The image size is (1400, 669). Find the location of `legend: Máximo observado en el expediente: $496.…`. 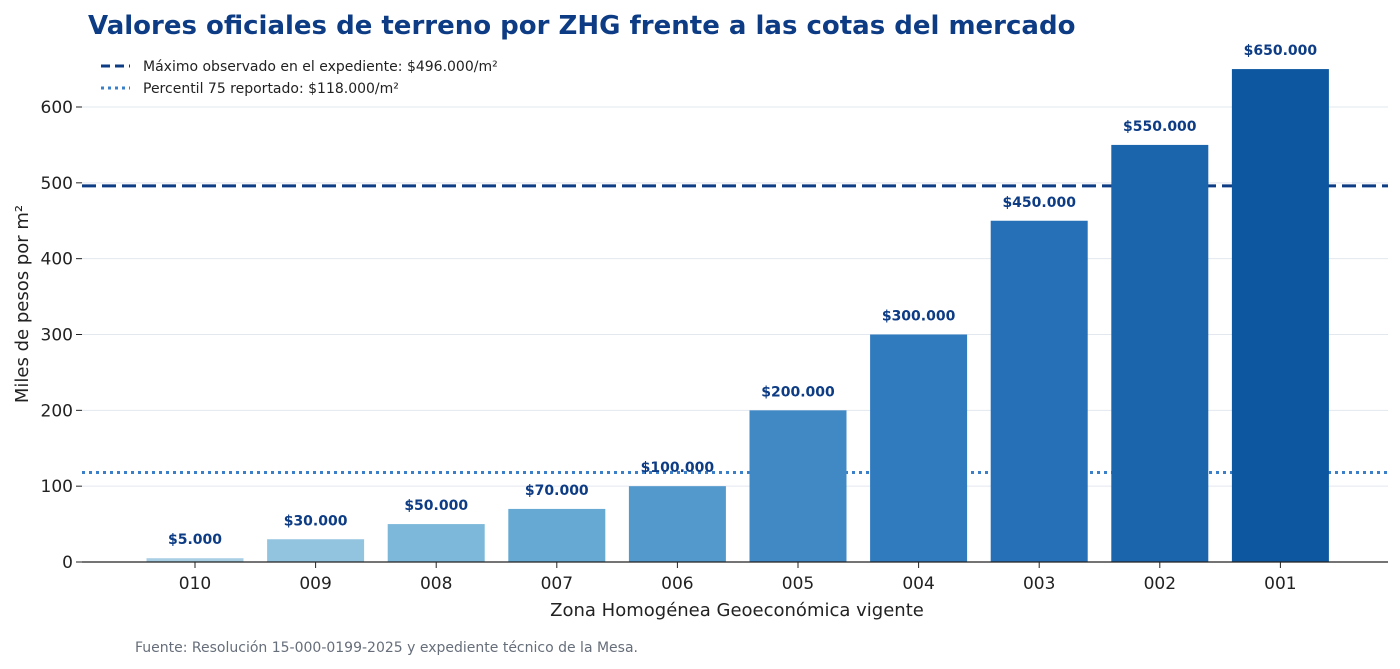

legend: Máximo observado en el expediente: $496.… is located at coordinates (299, 78).